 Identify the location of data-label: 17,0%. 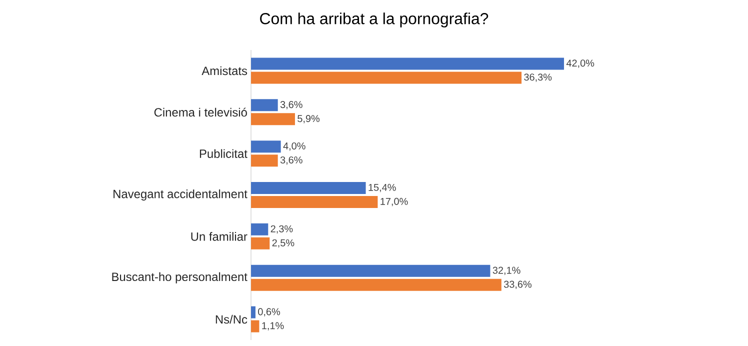
(394, 202).